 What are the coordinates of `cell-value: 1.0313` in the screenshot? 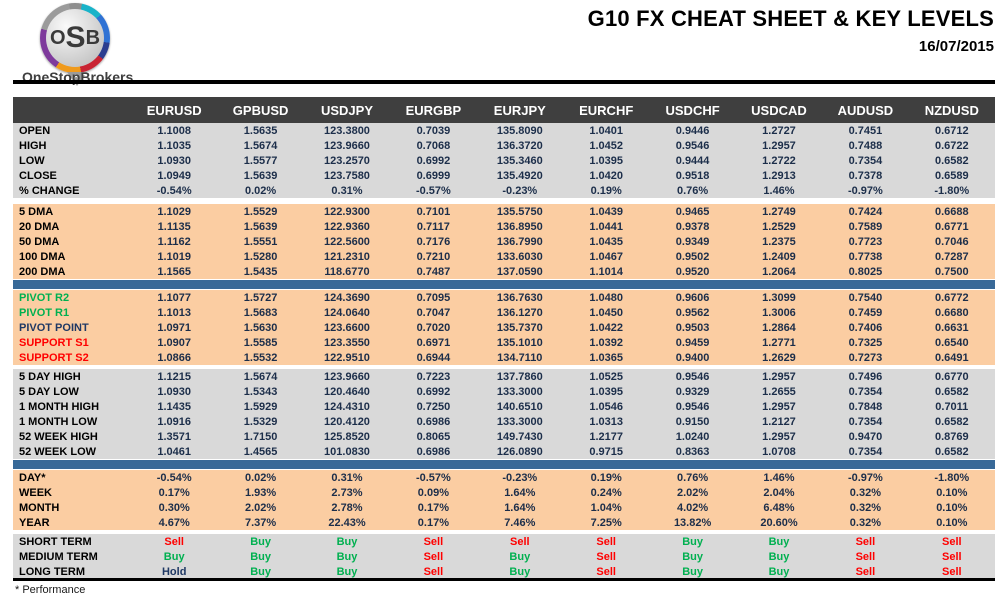 It's located at (606, 421).